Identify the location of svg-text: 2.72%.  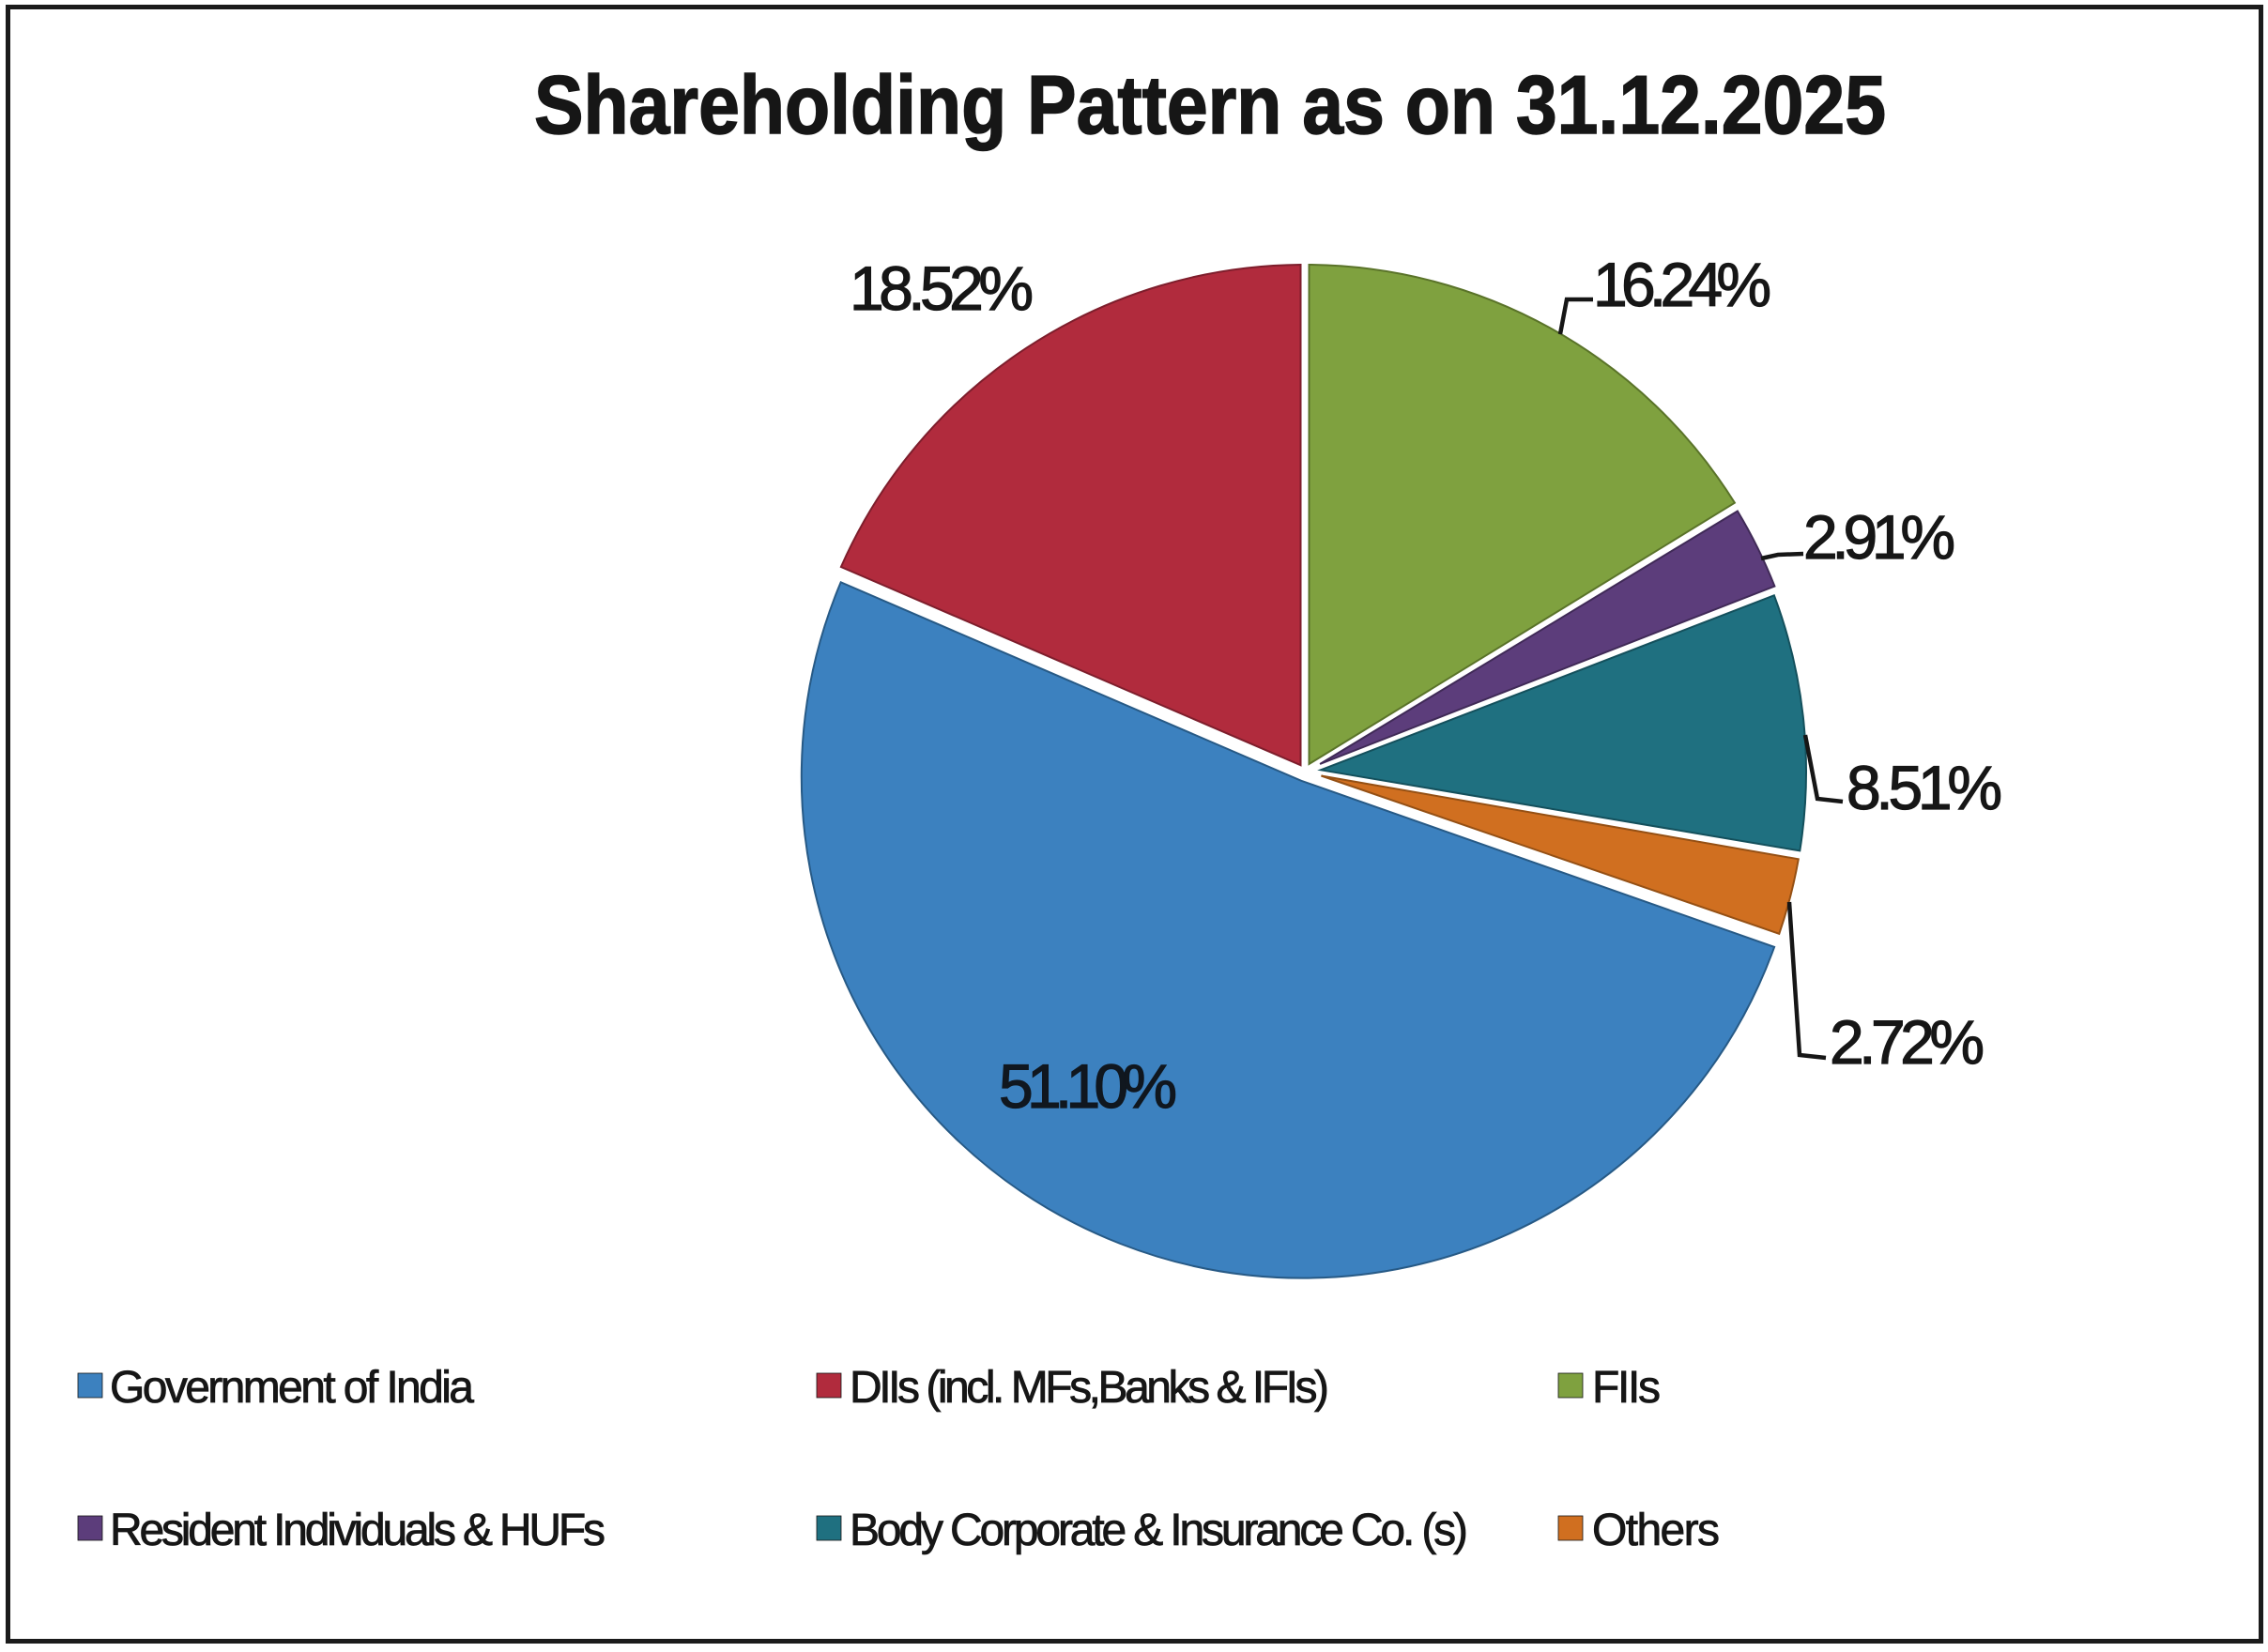
(1907, 1042).